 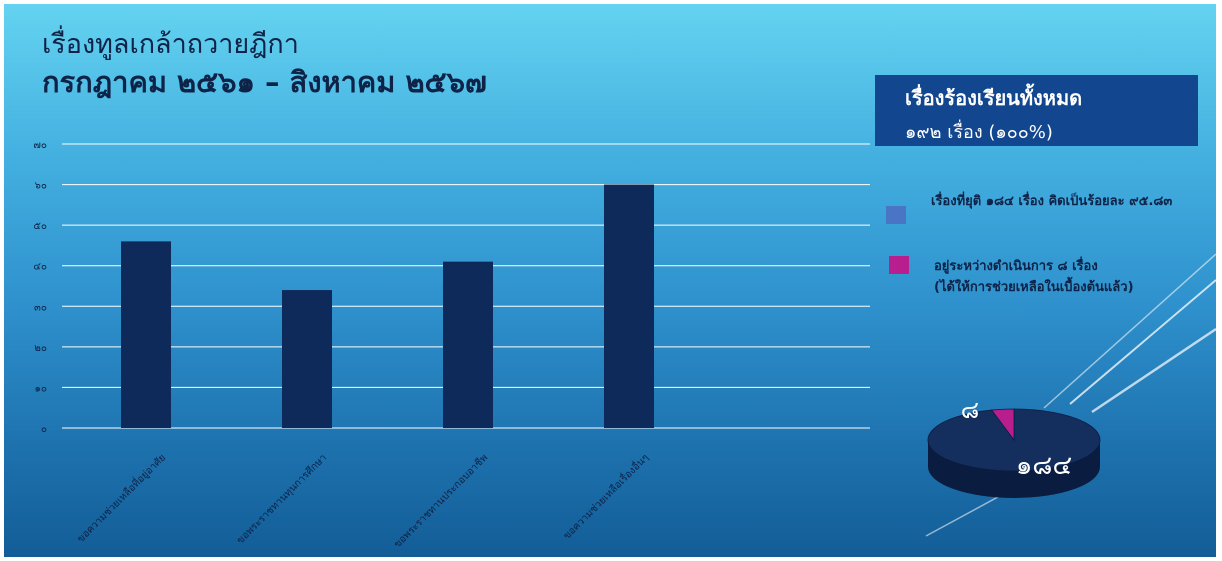 I want to click on y-tick-label: ๑๐, so click(x=41, y=388).